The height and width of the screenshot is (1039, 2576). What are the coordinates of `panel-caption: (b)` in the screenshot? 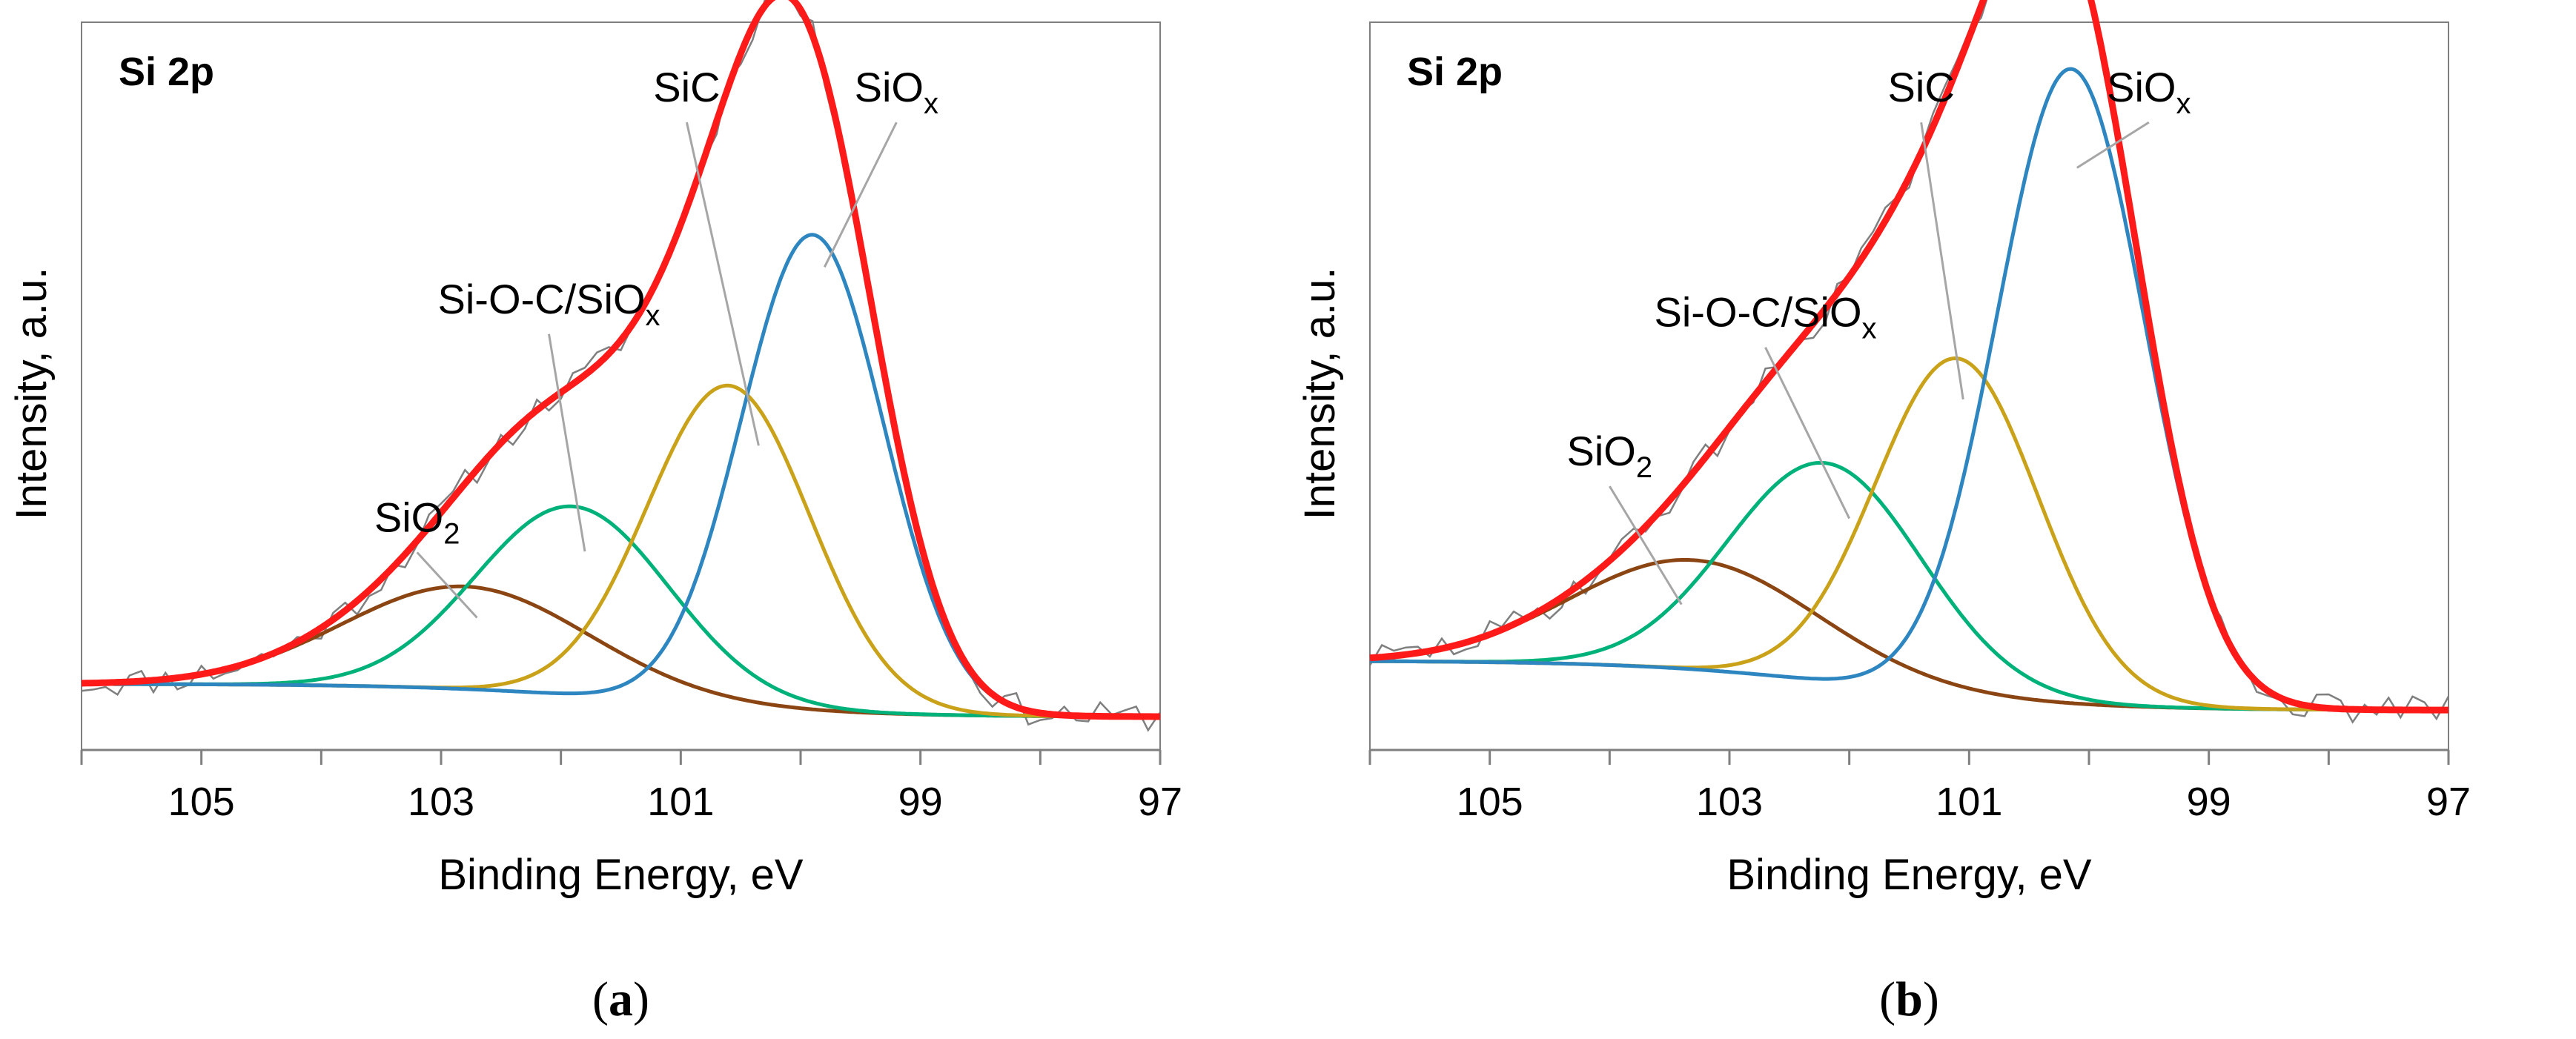 It's located at (1909, 999).